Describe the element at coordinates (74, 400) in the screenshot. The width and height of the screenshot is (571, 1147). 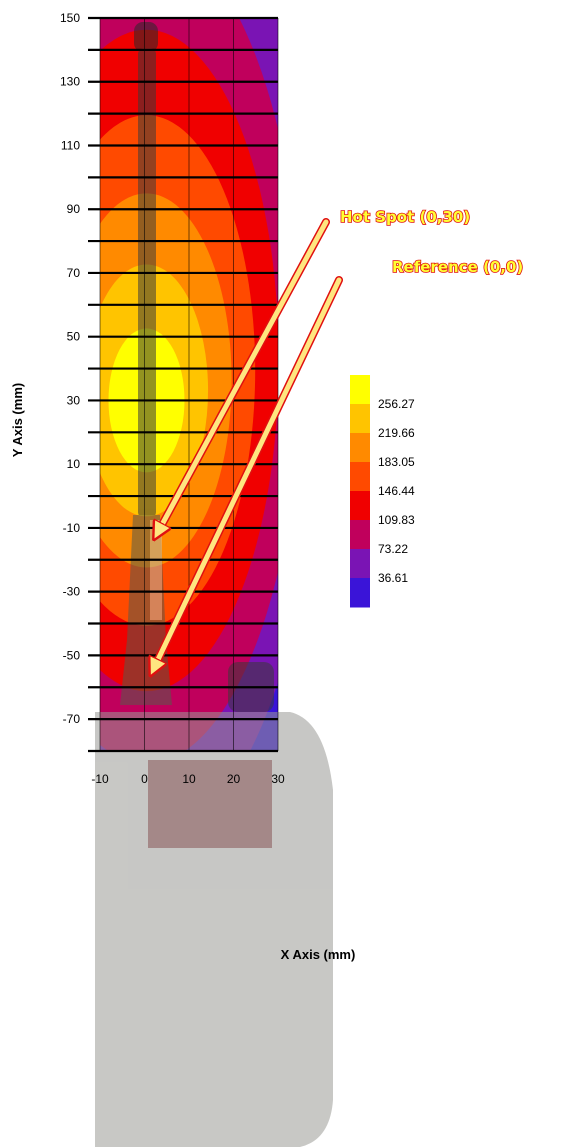
I see `y-tick-label: 30` at that location.